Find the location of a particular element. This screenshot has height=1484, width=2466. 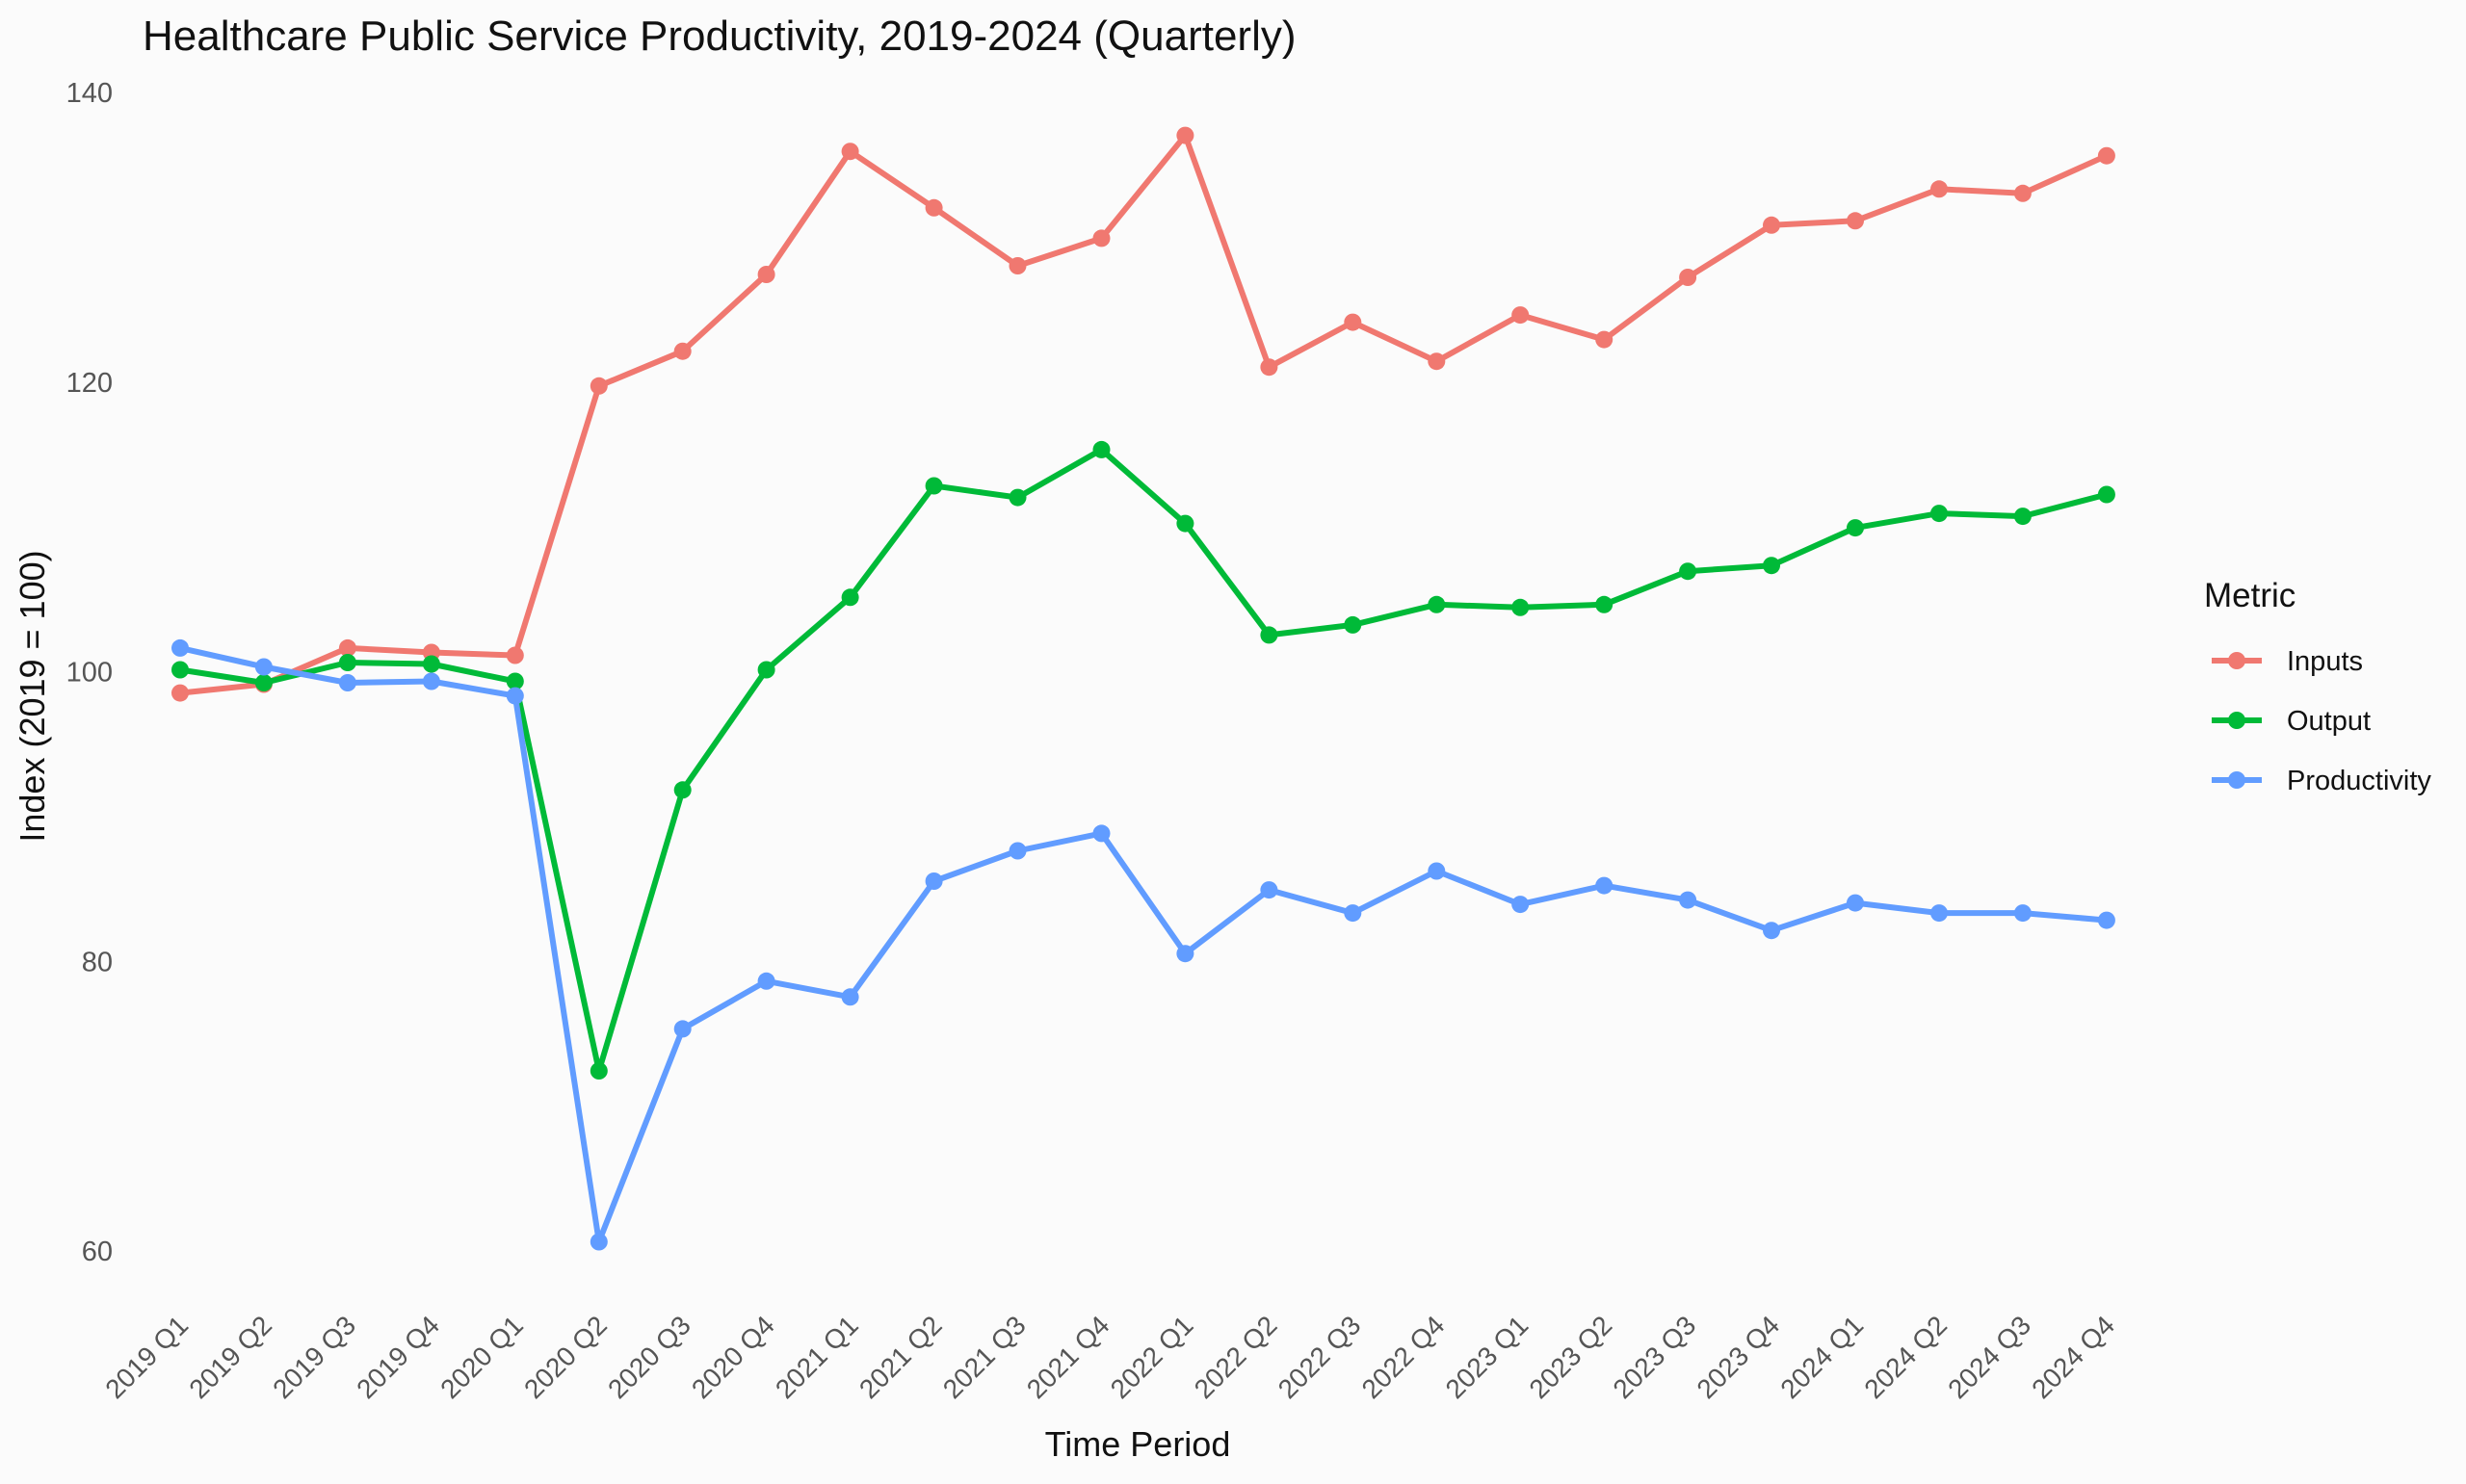

y-axis-ticks: 60 80 100 120 140 is located at coordinates (89, 672).